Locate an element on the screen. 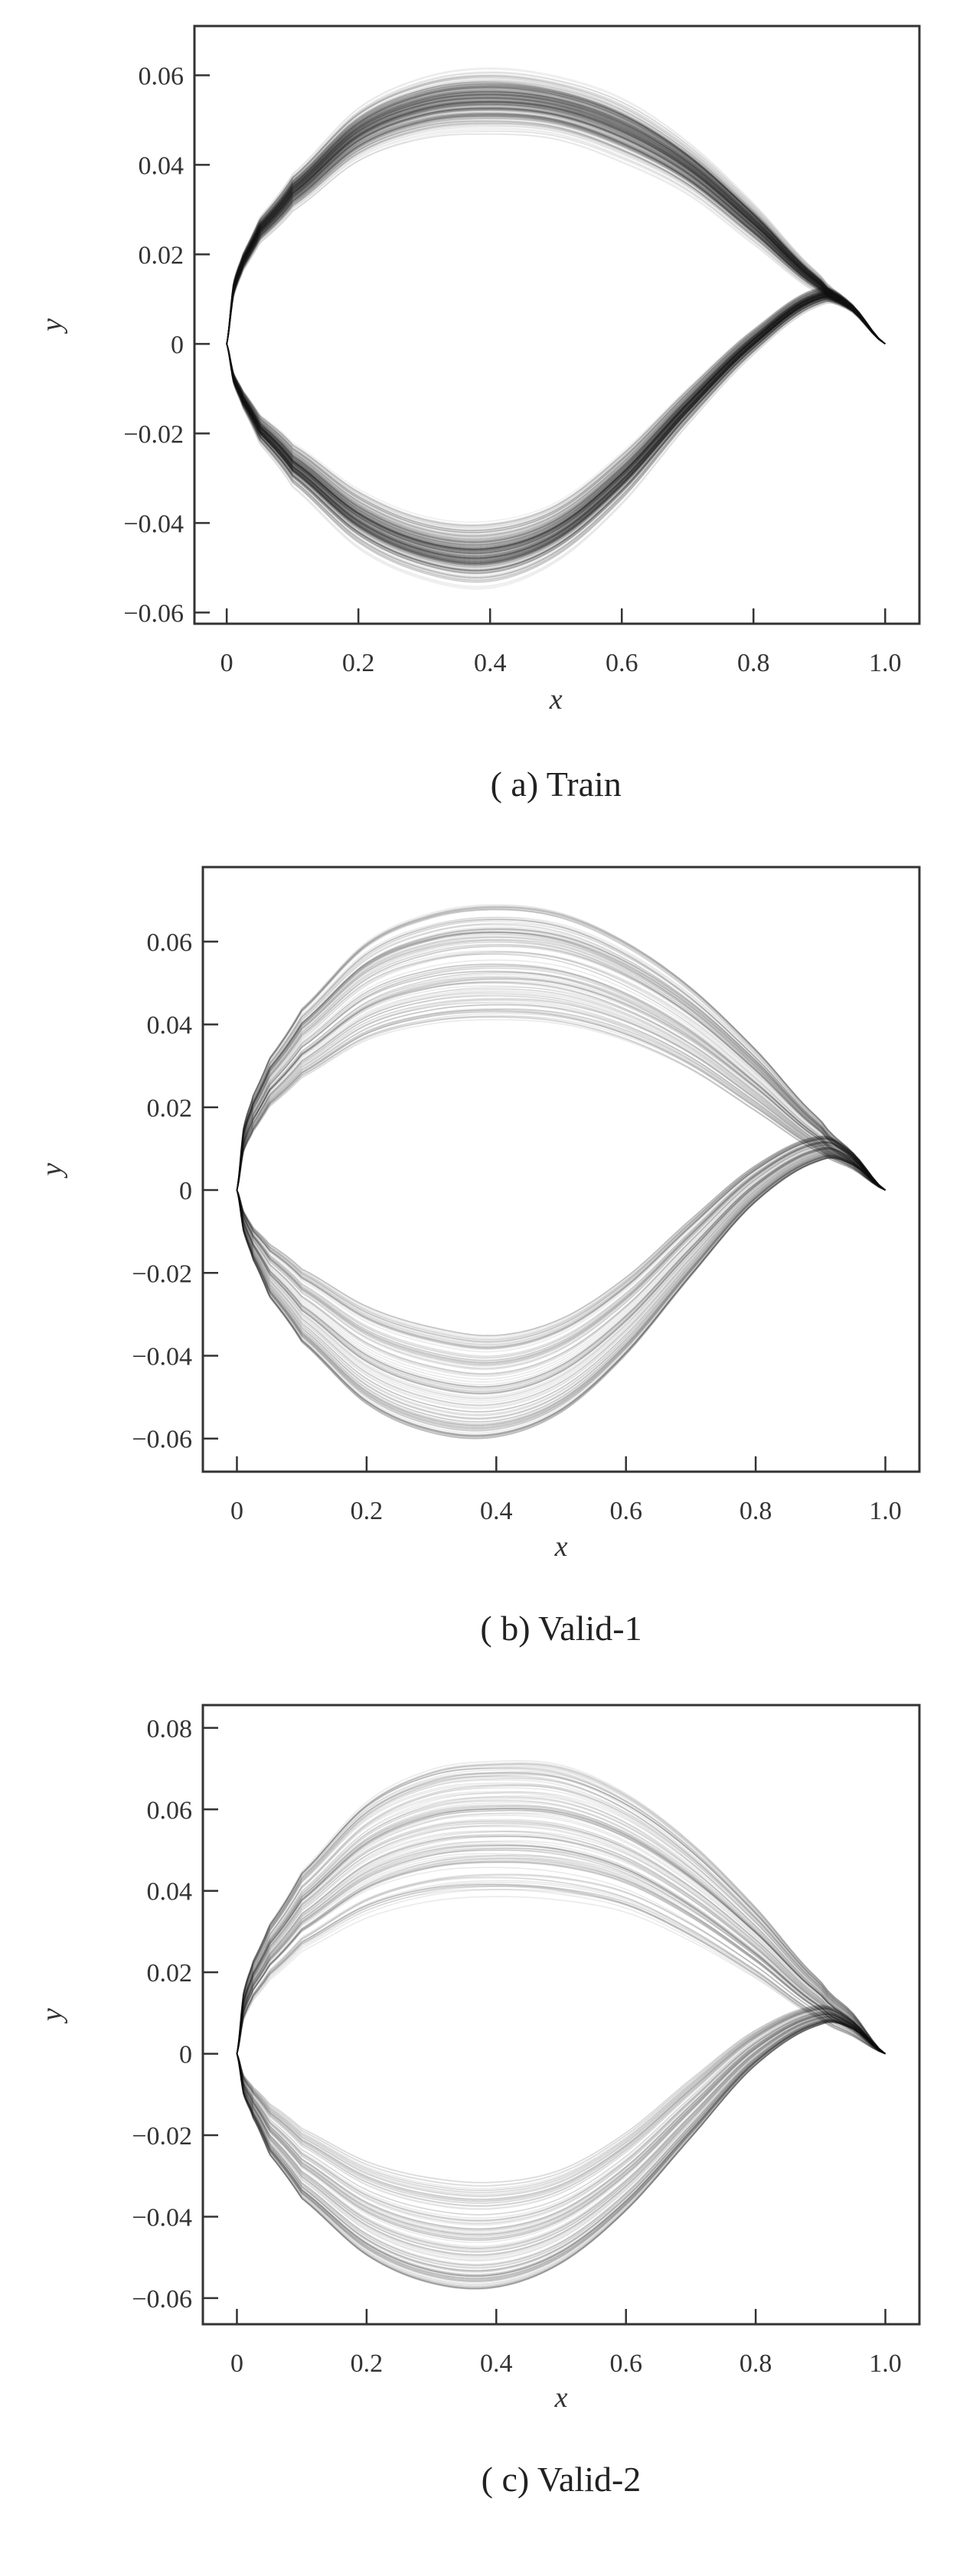  x-tick-label: 0 is located at coordinates (226, 663).